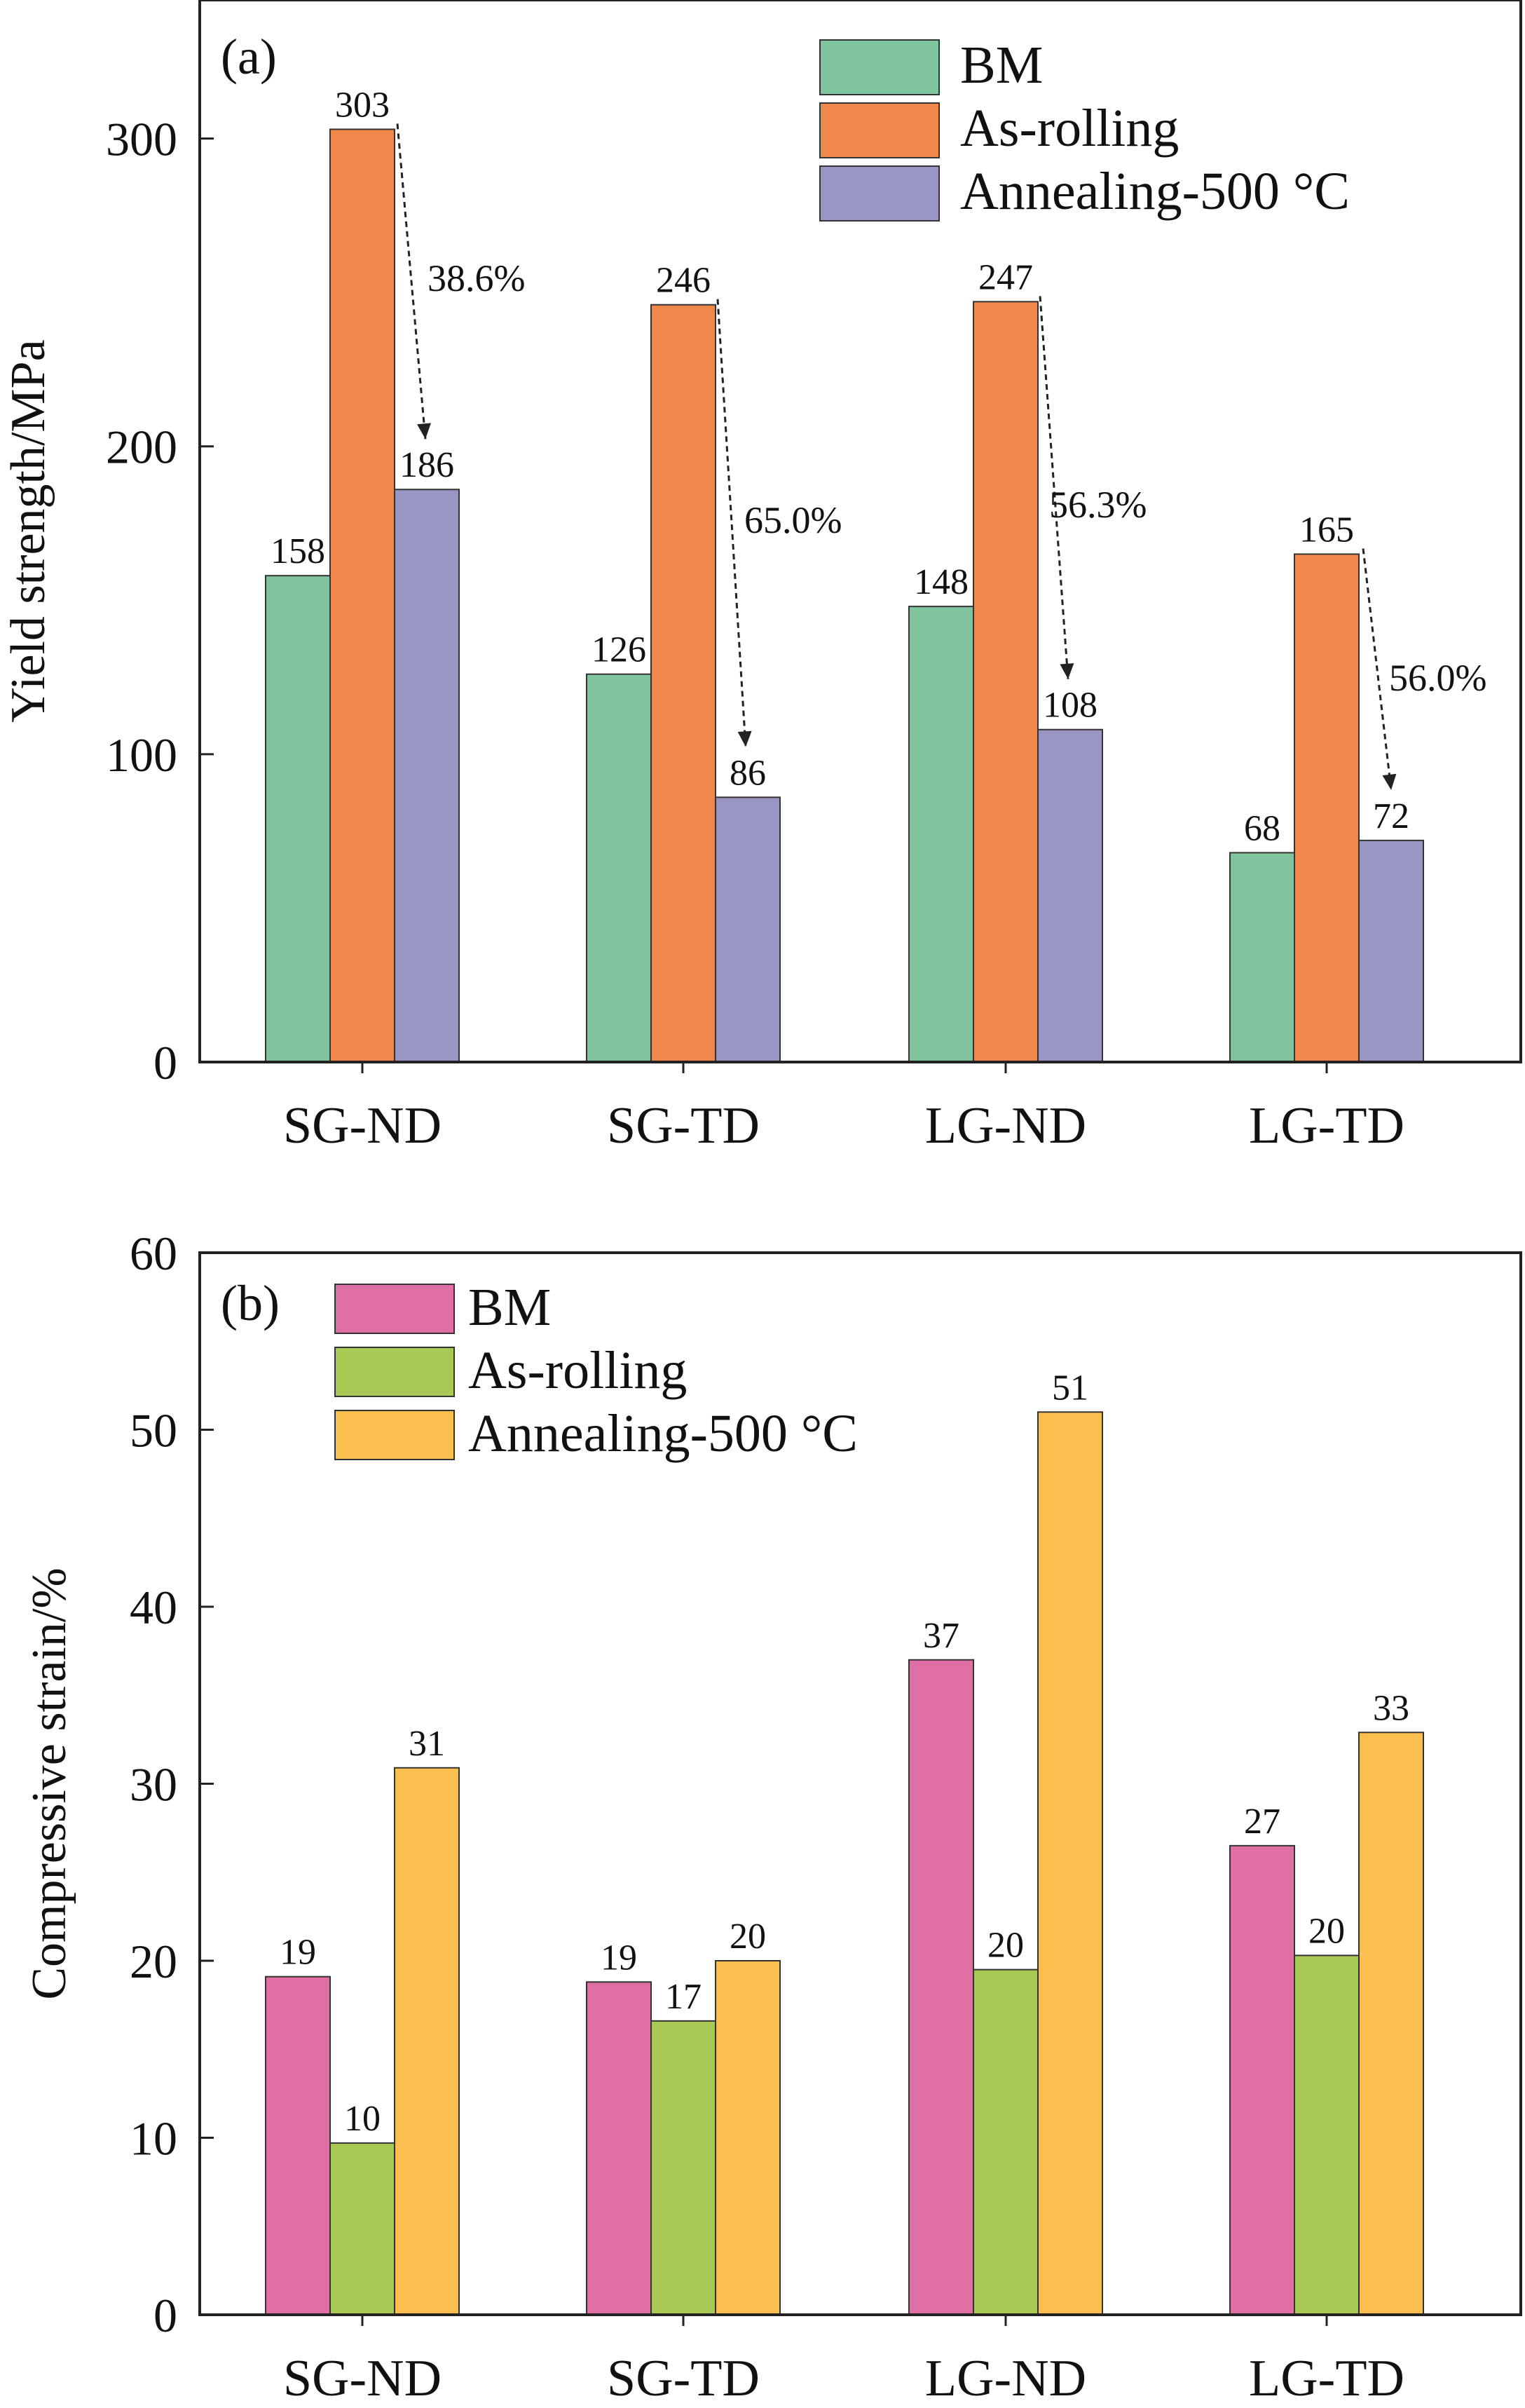 Image resolution: width=1525 pixels, height=2408 pixels. Describe the element at coordinates (683, 1997) in the screenshot. I see `value-label-as-rolling-sg-td: 17` at that location.